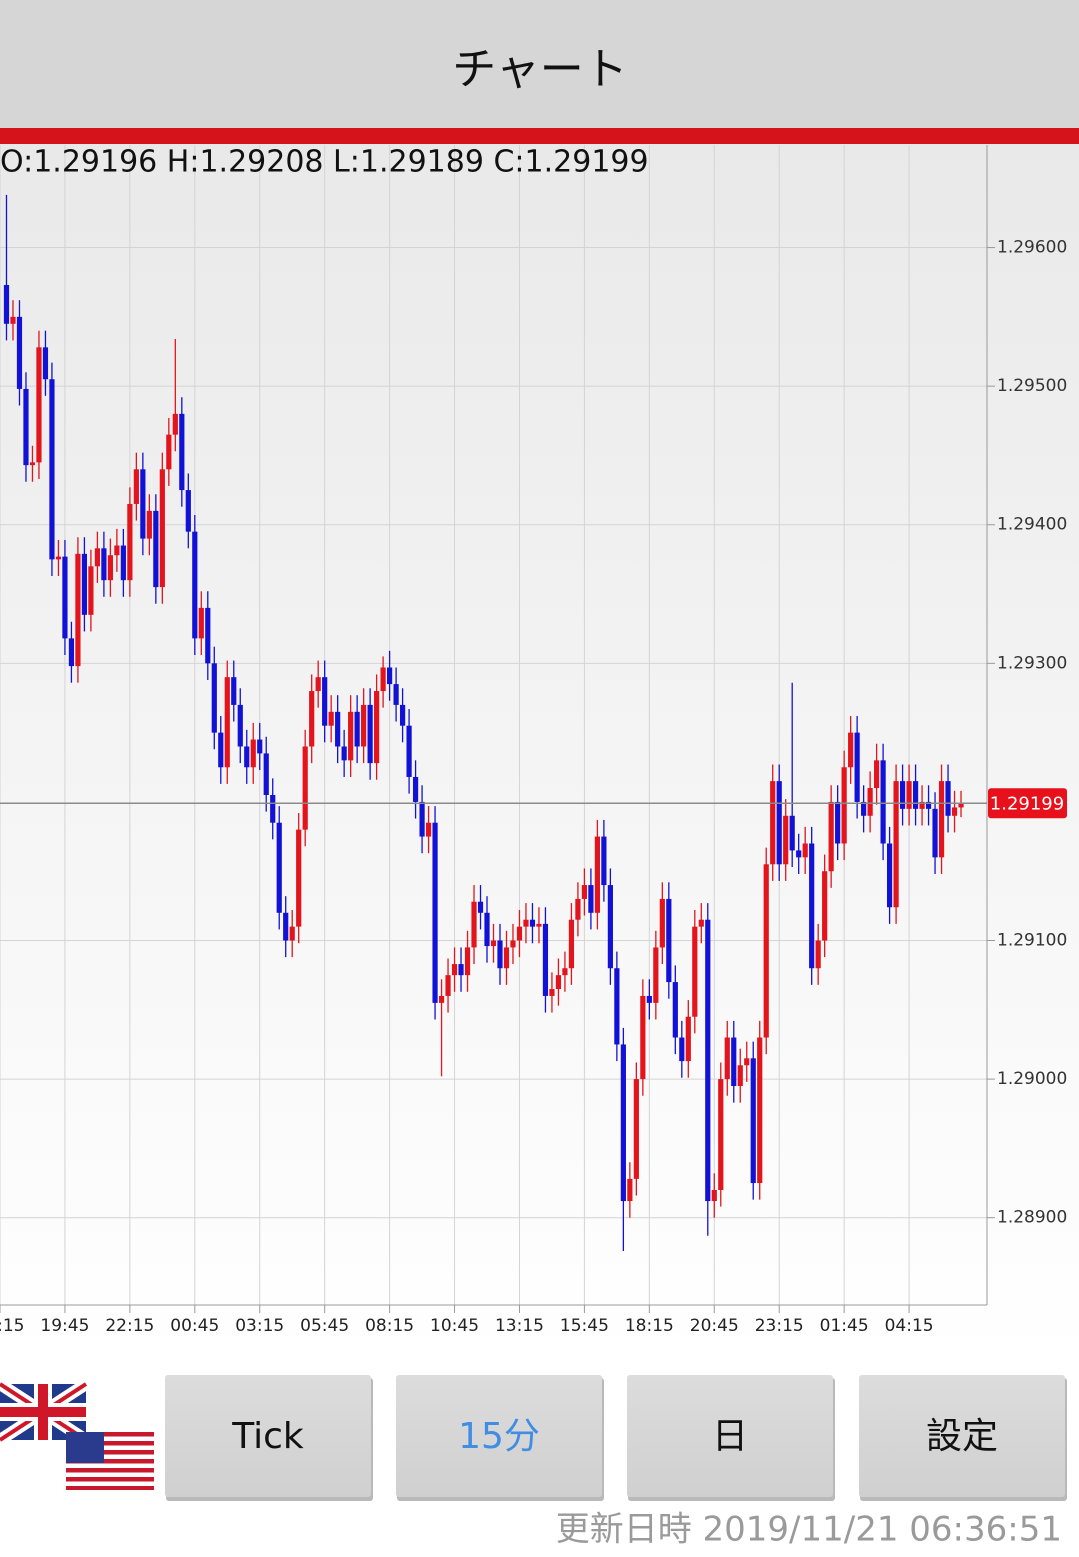 The image size is (1079, 1557). What do you see at coordinates (1032, 941) in the screenshot?
I see `y-tick-label: 1.29100` at bounding box center [1032, 941].